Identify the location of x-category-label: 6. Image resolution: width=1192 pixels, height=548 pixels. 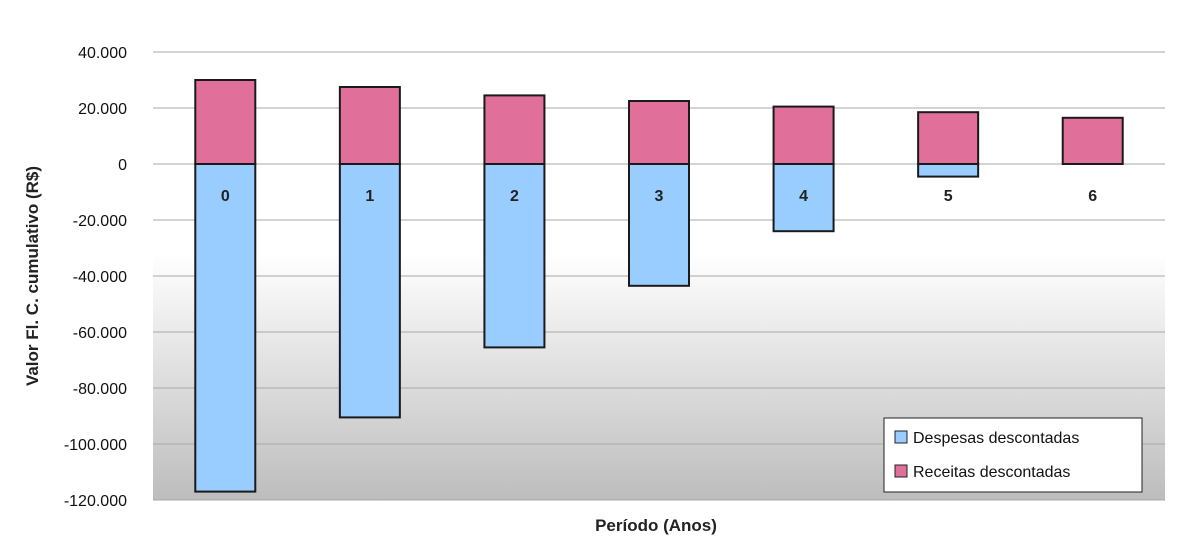
(1092, 196).